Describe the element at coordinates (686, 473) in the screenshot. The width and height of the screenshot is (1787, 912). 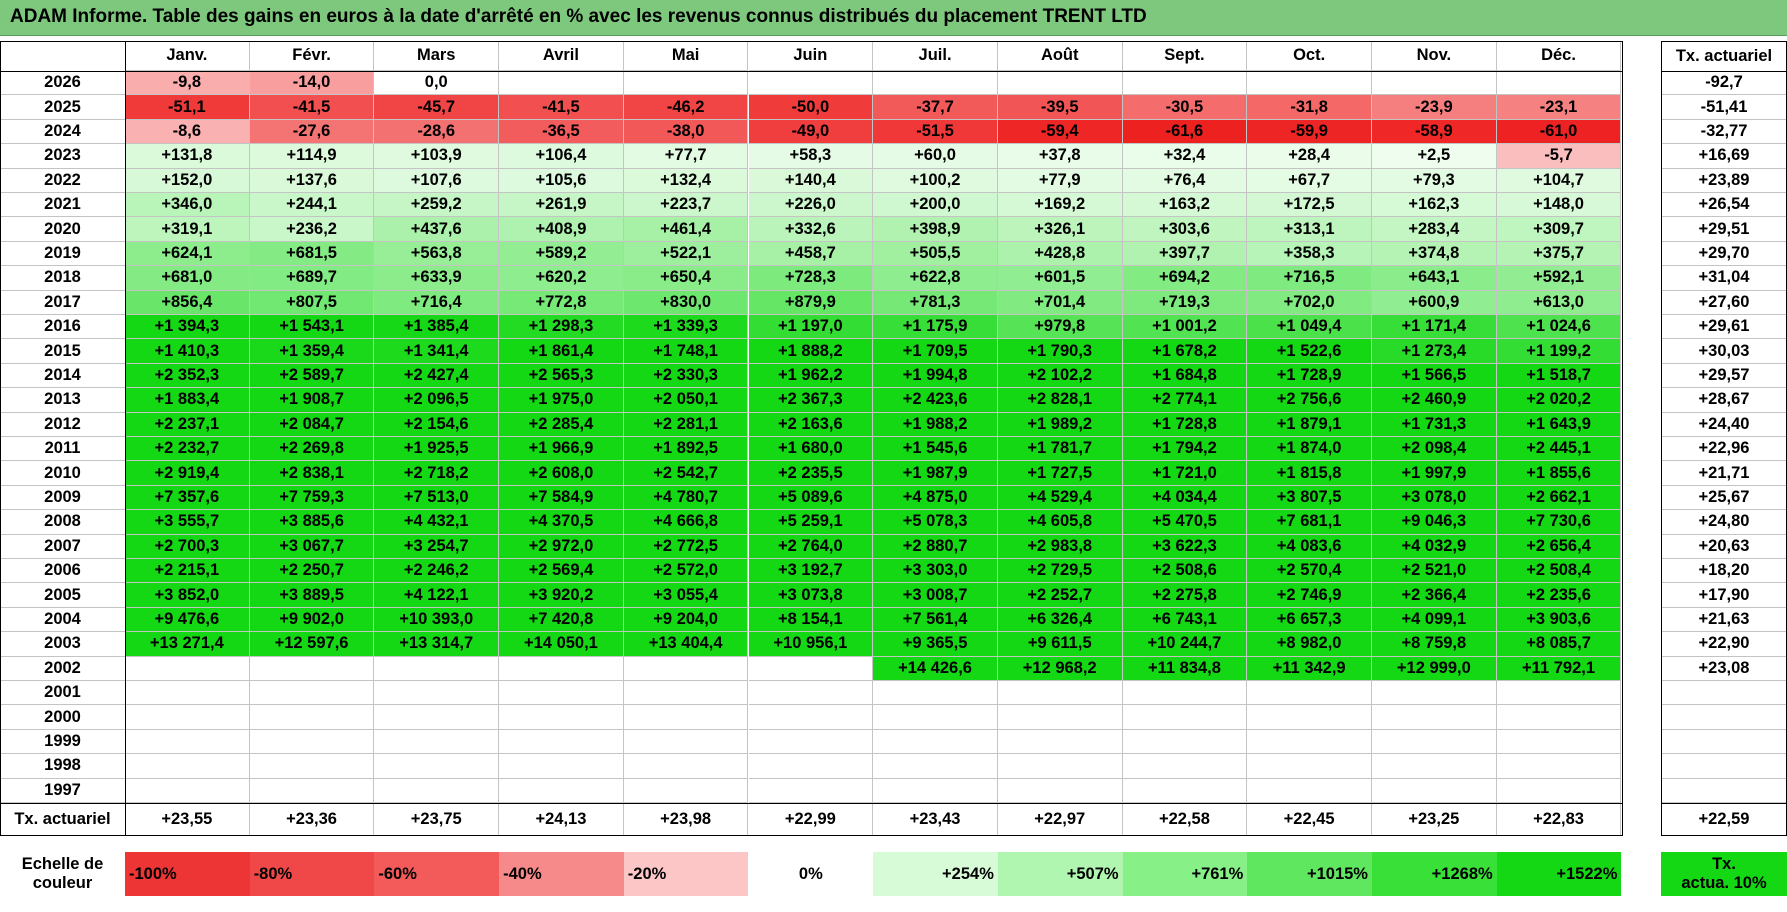
I see `gain-cell: +2 542,7` at that location.